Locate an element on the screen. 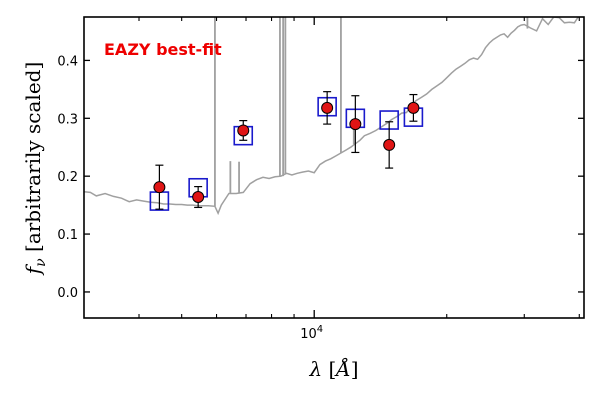 The height and width of the screenshot is (400, 600). x-axis-title: λ [Å] is located at coordinates (333, 368).